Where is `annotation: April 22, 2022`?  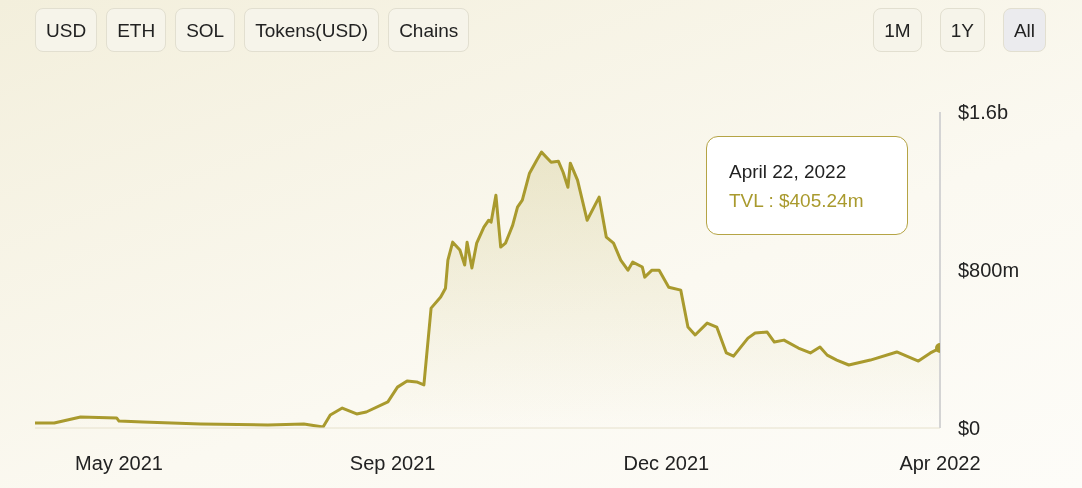
annotation: April 22, 2022 is located at coordinates (788, 172).